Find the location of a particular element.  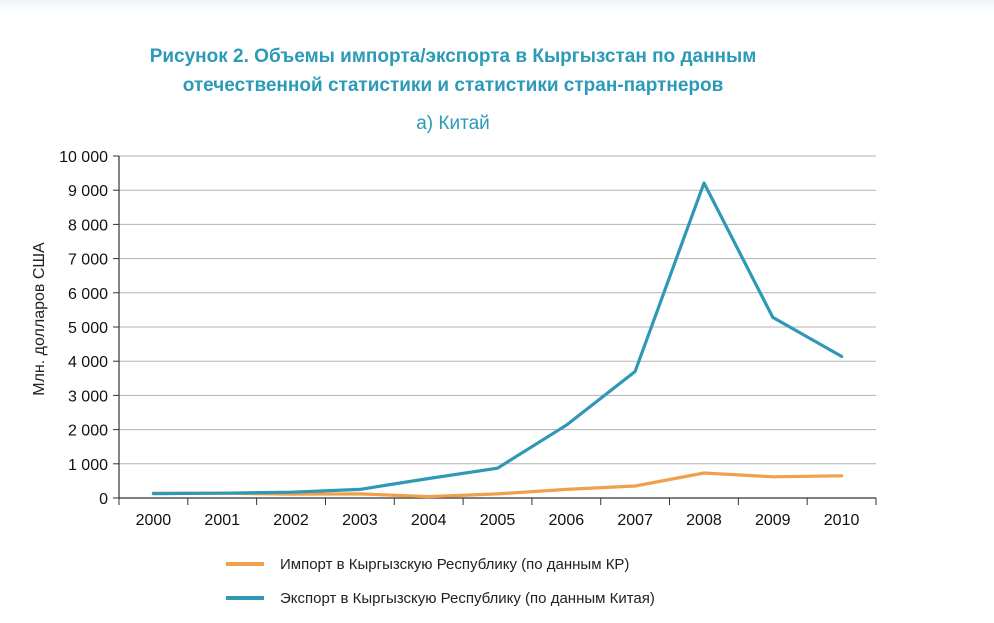

x-tick-label-2007: 2007 is located at coordinates (635, 520).